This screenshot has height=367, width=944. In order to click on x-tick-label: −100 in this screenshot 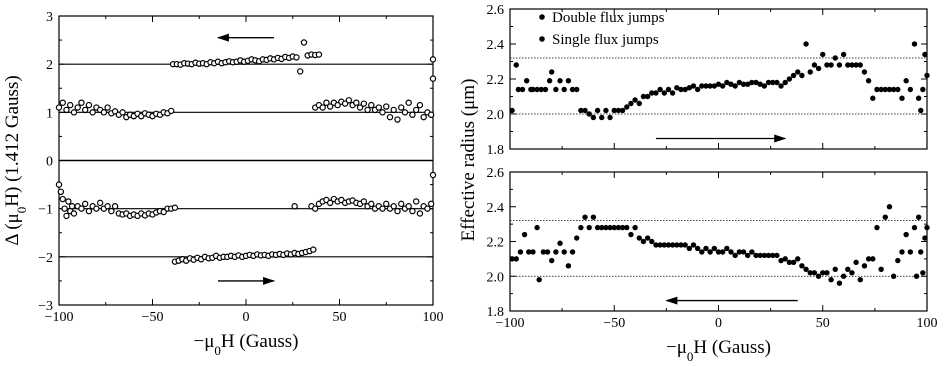, I will do `click(510, 323)`.